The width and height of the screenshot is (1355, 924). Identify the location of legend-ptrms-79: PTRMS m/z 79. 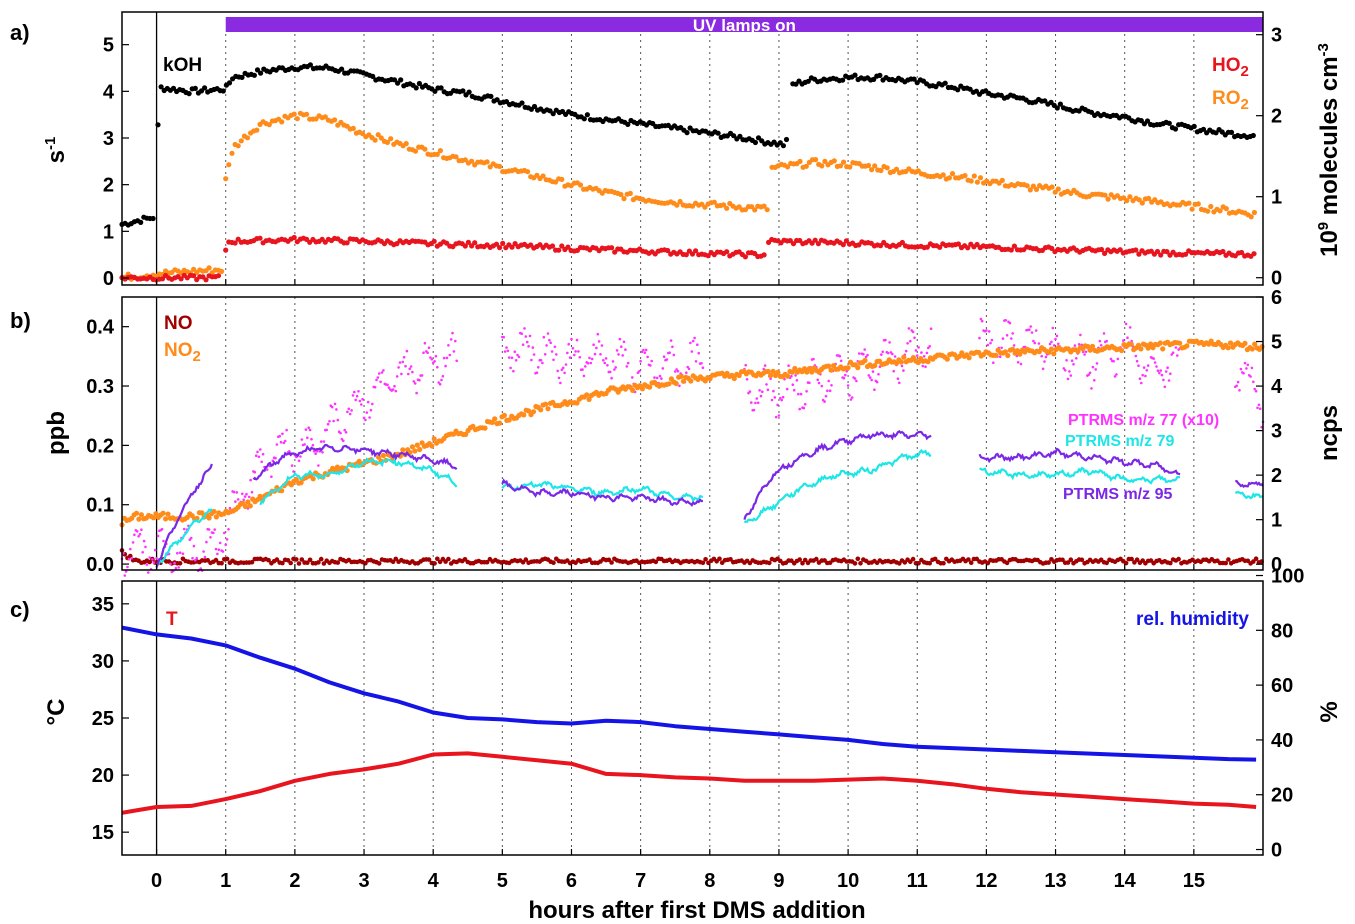
(1119, 441).